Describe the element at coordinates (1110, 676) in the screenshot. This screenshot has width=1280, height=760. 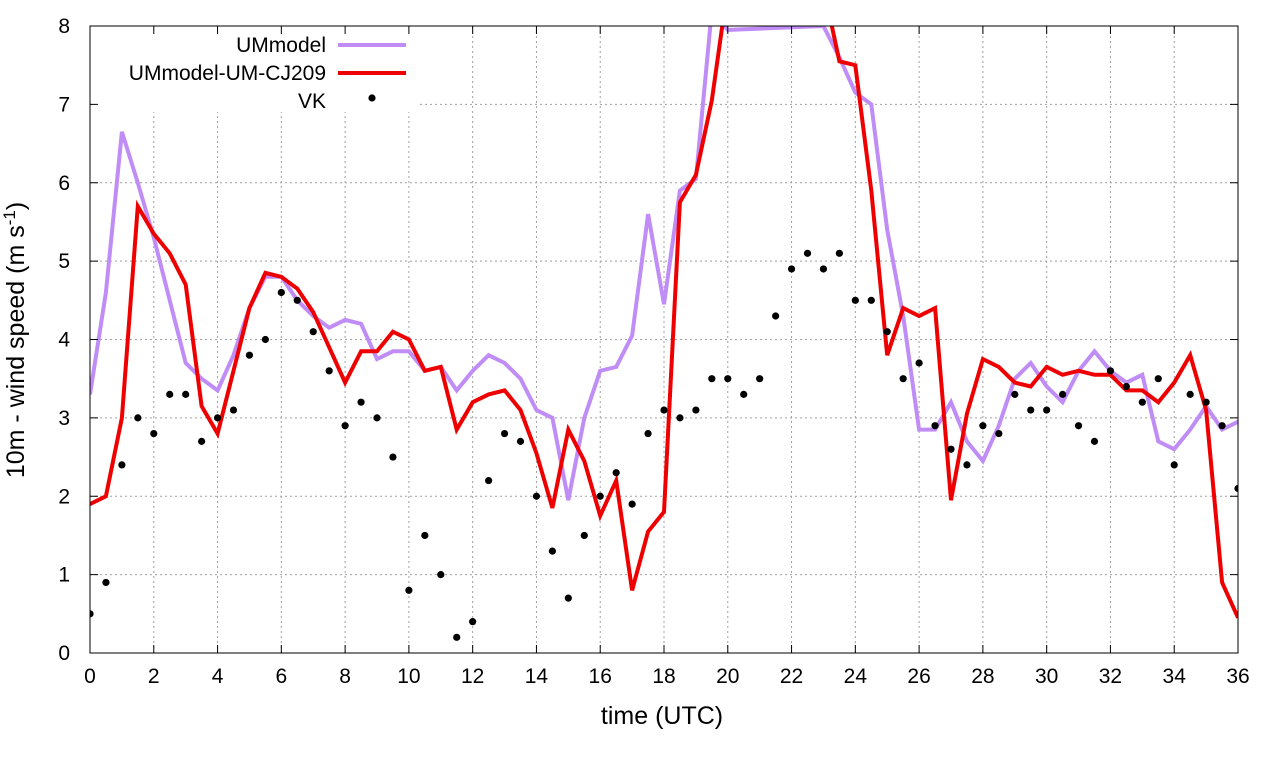
I see `x-tick-label: 32` at that location.